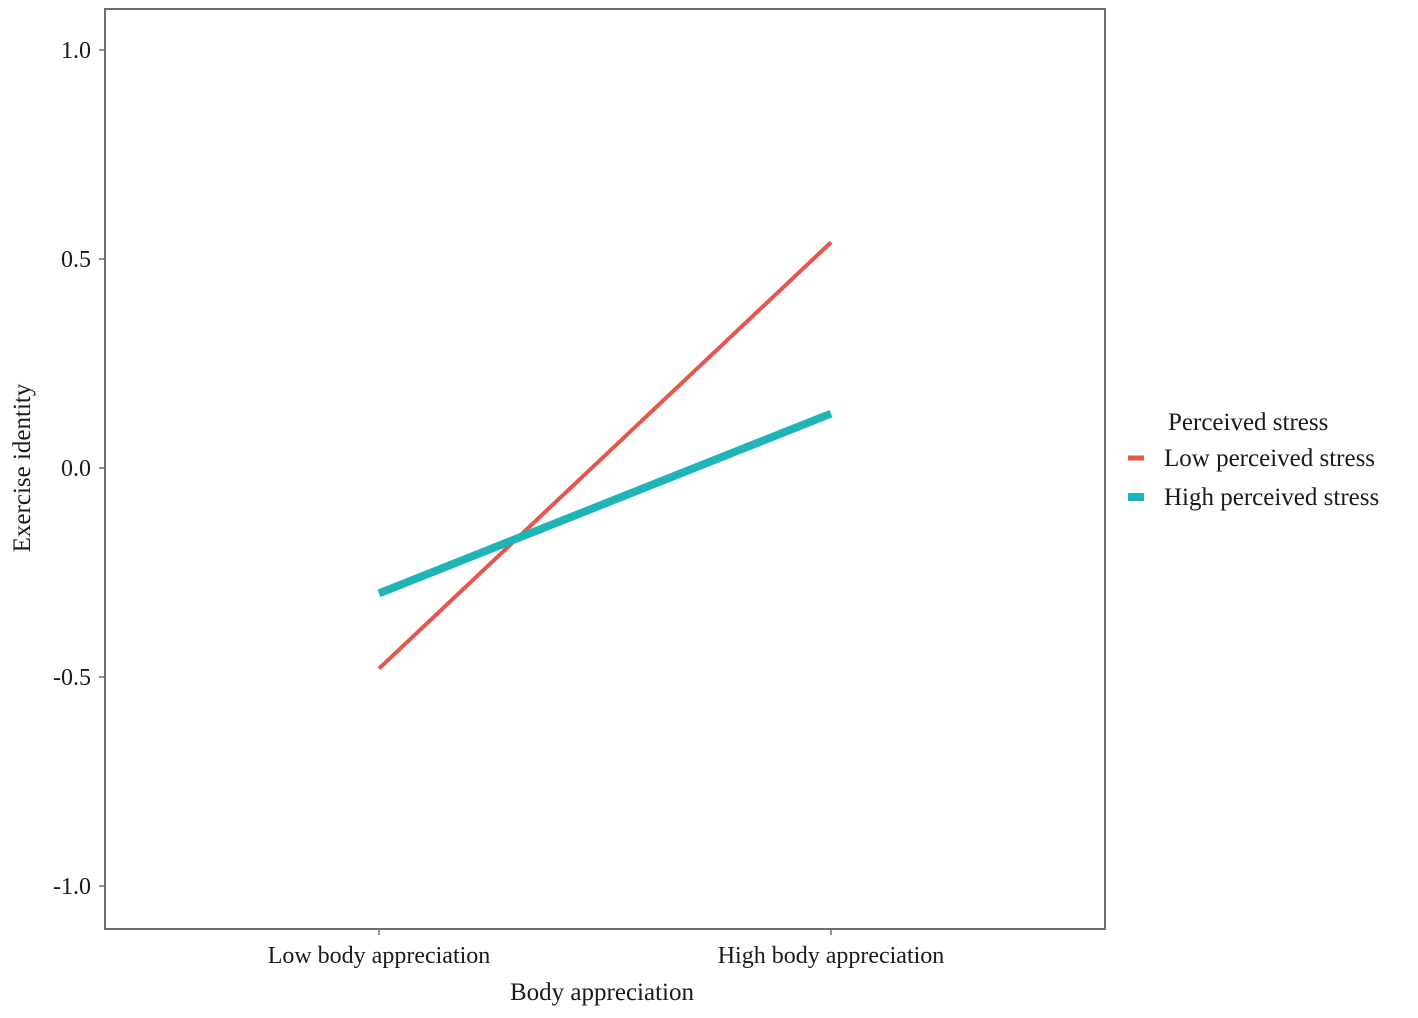  I want to click on y-tick-label: 0.5, so click(76, 260).